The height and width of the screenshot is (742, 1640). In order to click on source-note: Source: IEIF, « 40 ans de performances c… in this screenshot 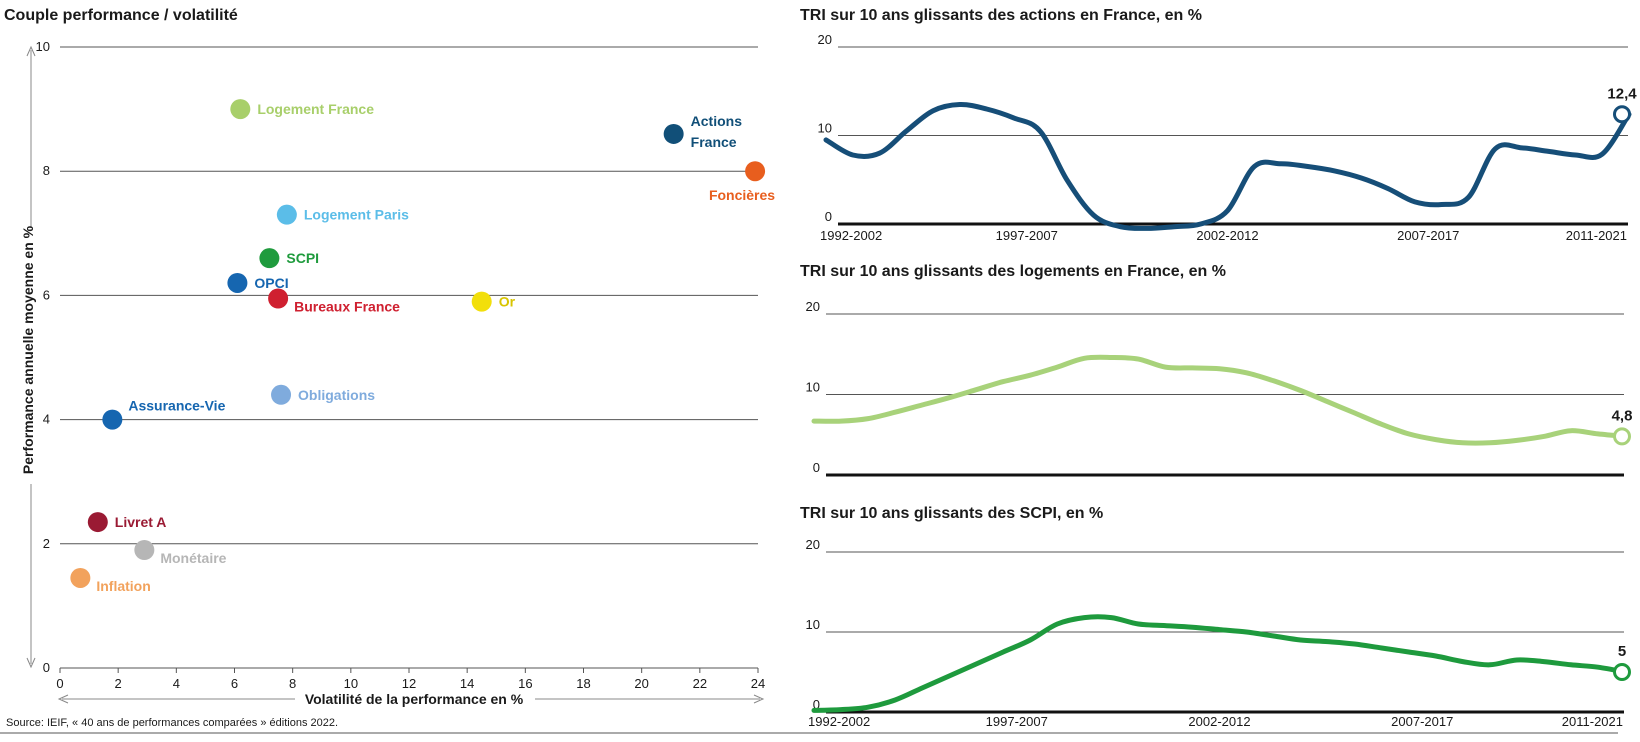, I will do `click(172, 723)`.